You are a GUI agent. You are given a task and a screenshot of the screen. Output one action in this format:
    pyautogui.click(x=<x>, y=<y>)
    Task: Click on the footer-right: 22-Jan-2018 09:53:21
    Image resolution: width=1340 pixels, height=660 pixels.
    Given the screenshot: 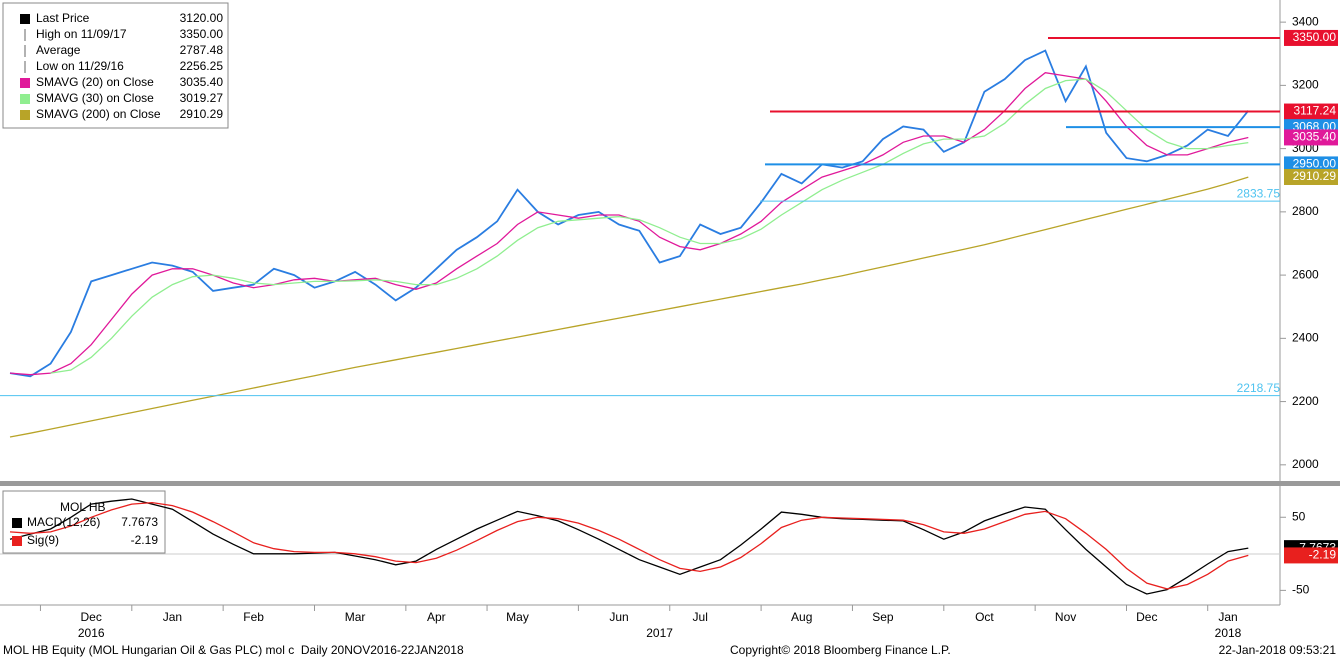 What is the action you would take?
    pyautogui.click(x=1278, y=650)
    